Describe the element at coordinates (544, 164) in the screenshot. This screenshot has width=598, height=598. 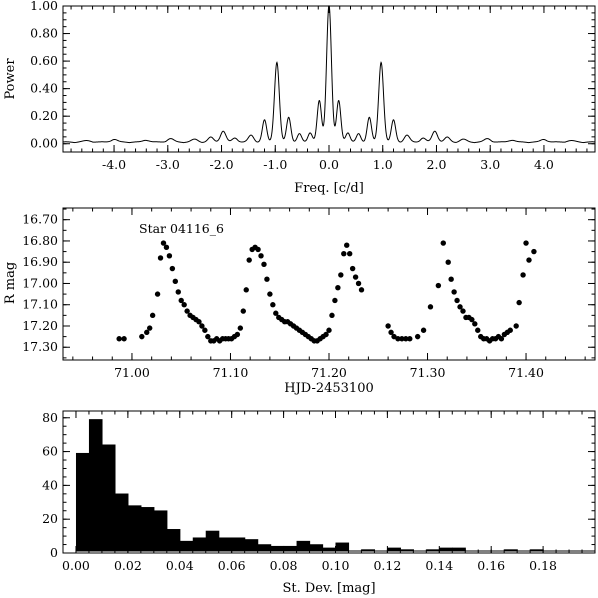
I see `power-x-tick-label: 4.0` at that location.